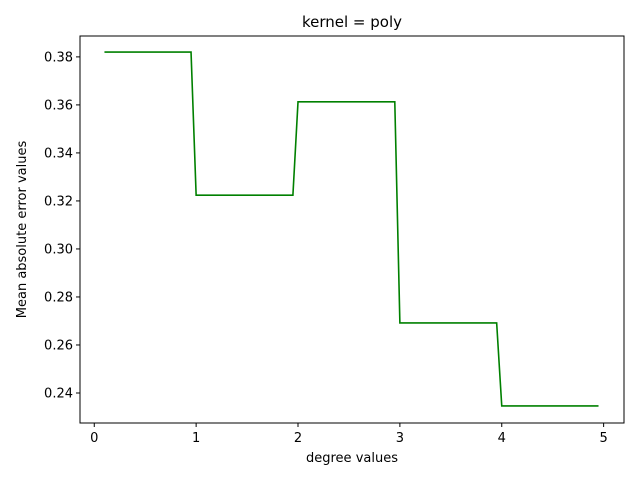 This screenshot has height=480, width=640. What do you see at coordinates (58, 201) in the screenshot?
I see `y-tick-label: 0.32` at bounding box center [58, 201].